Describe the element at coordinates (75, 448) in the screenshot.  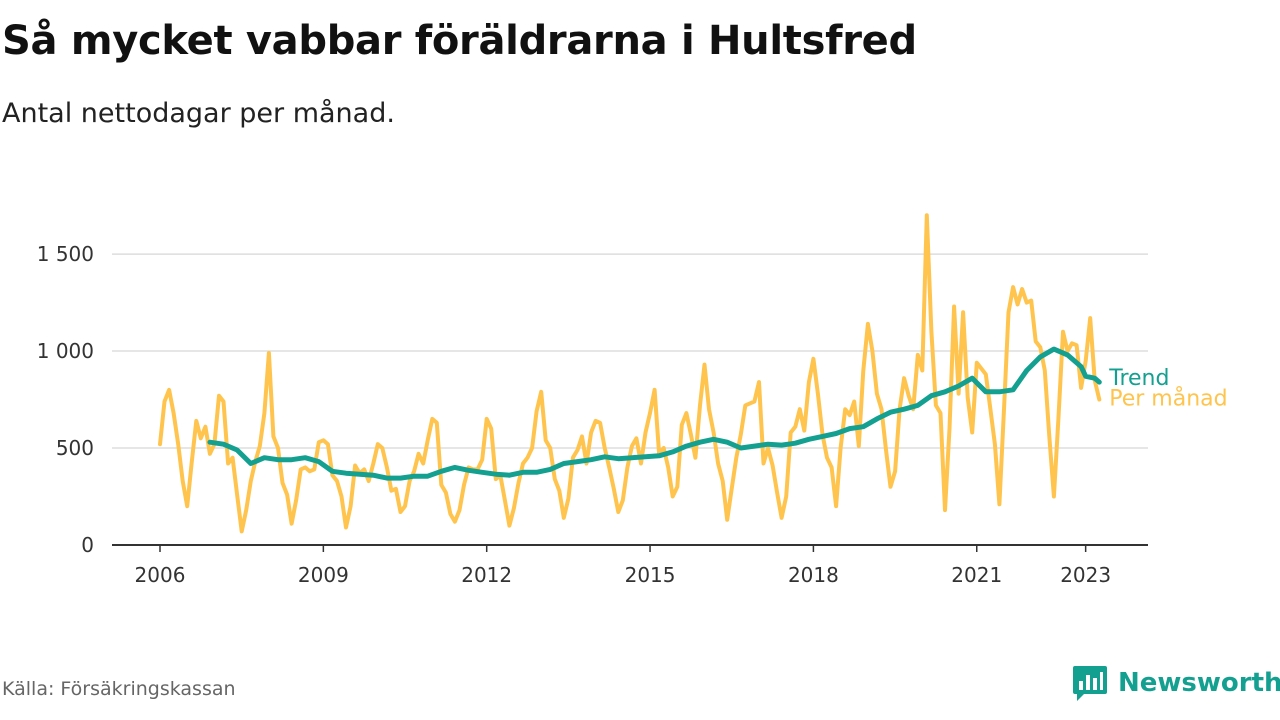
I see `y-tick-label: 500` at that location.